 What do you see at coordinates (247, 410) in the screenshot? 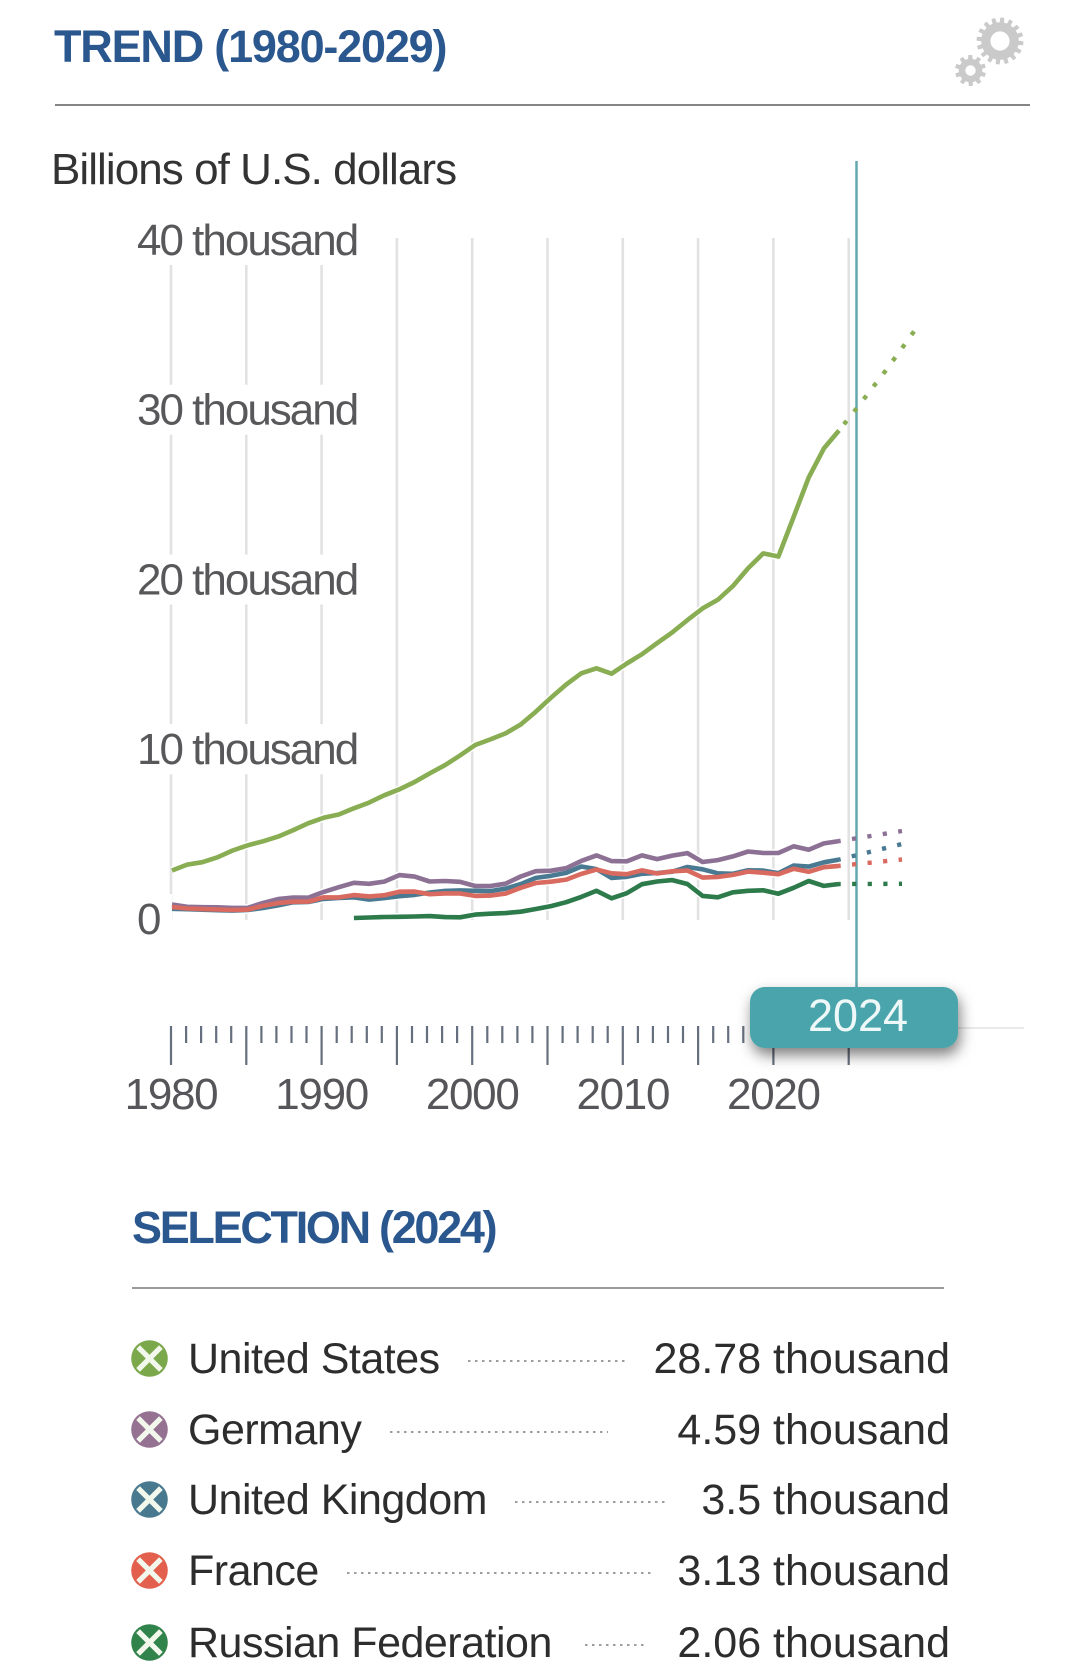
I see `svg-text: 30 thousand` at bounding box center [247, 410].